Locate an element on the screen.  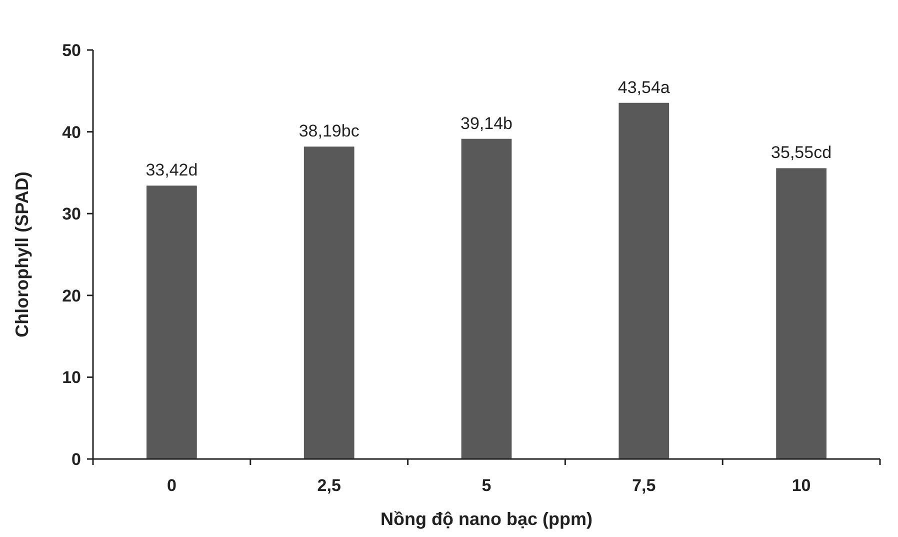
y-tick-label: 10 is located at coordinates (71, 378).